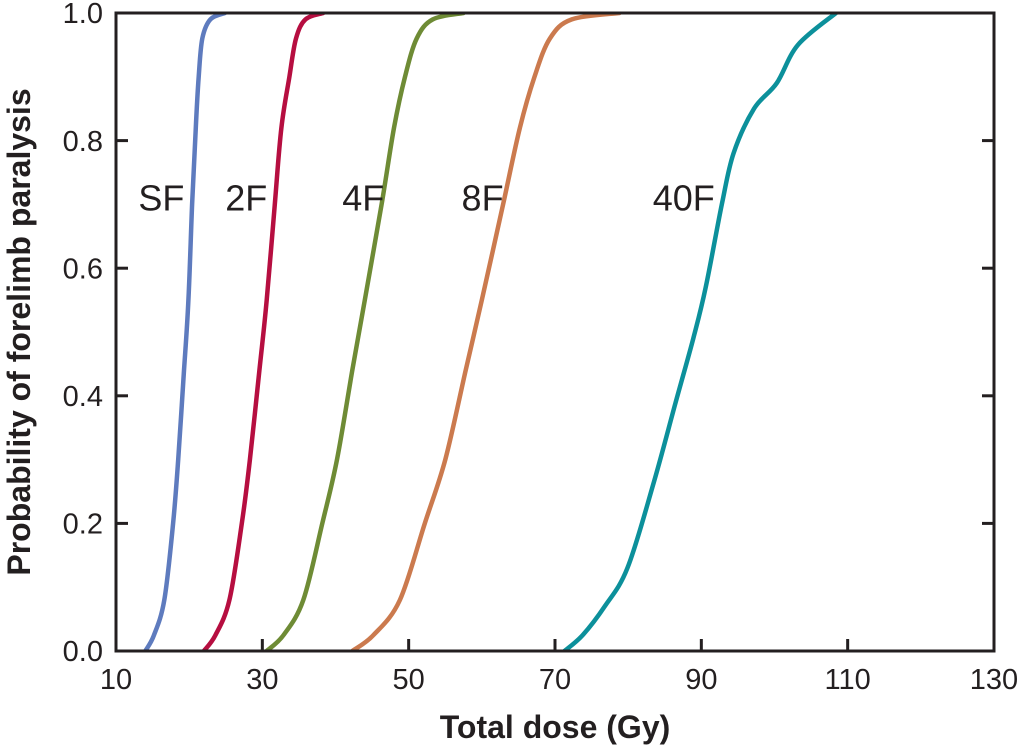  What do you see at coordinates (19, 331) in the screenshot?
I see `y-axis-title: Probability of forelimb paralysis` at bounding box center [19, 331].